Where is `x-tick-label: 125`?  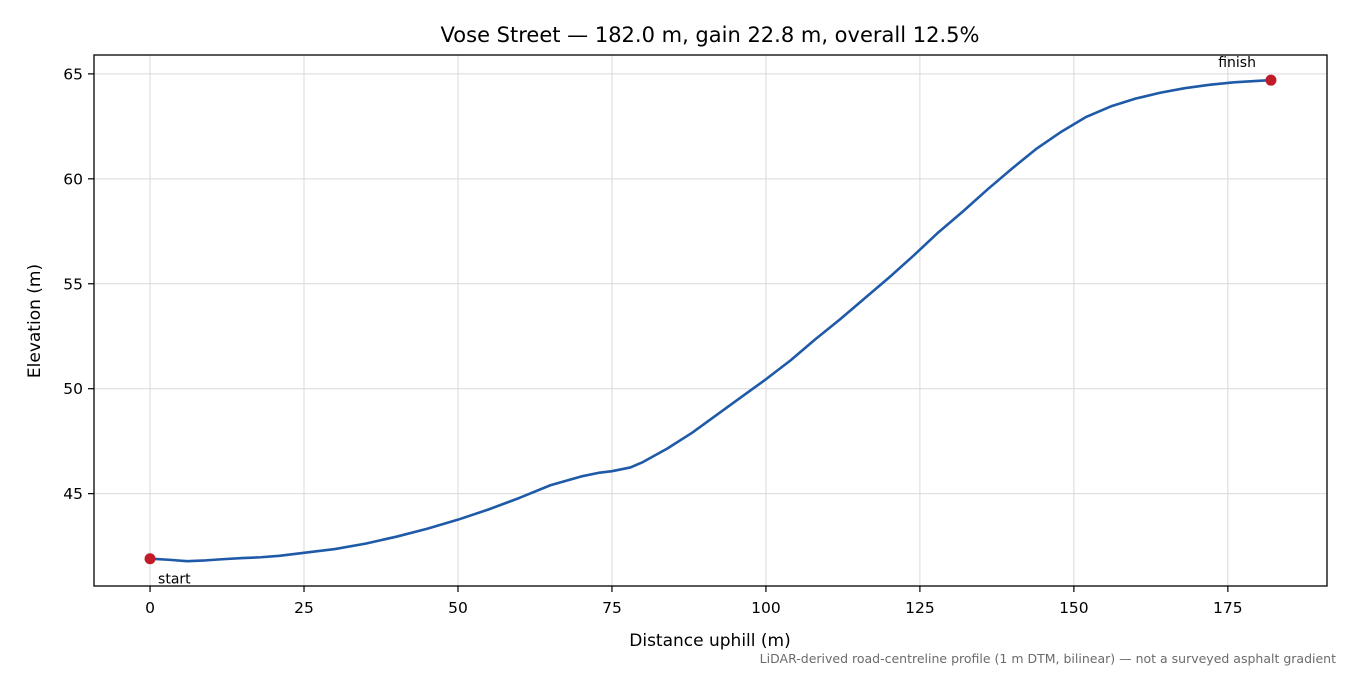
x-tick-label: 125 is located at coordinates (920, 608).